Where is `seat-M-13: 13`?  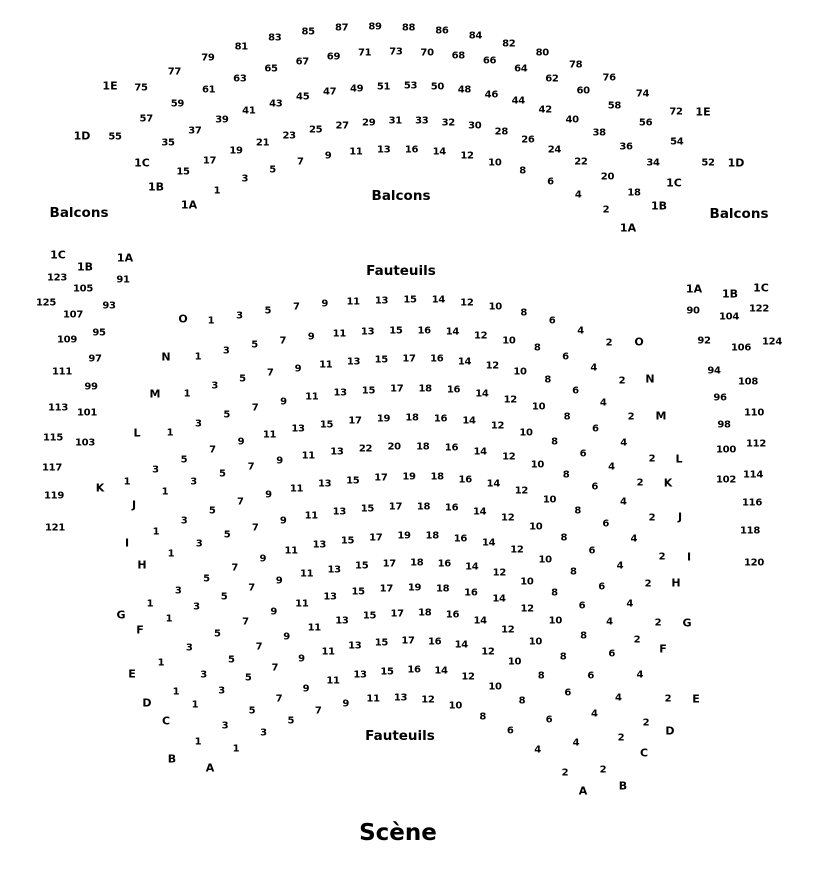 seat-M-13: 13 is located at coordinates (353, 362).